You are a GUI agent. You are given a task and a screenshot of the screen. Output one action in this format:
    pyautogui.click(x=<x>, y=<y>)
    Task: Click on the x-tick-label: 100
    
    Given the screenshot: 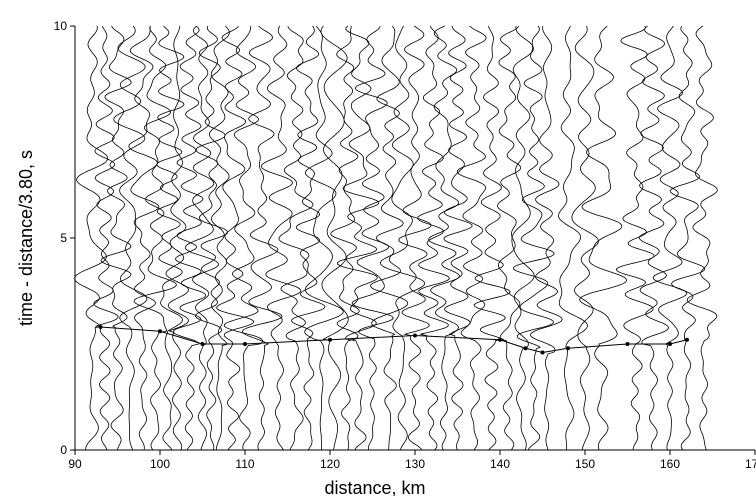 What is the action you would take?
    pyautogui.click(x=160, y=464)
    